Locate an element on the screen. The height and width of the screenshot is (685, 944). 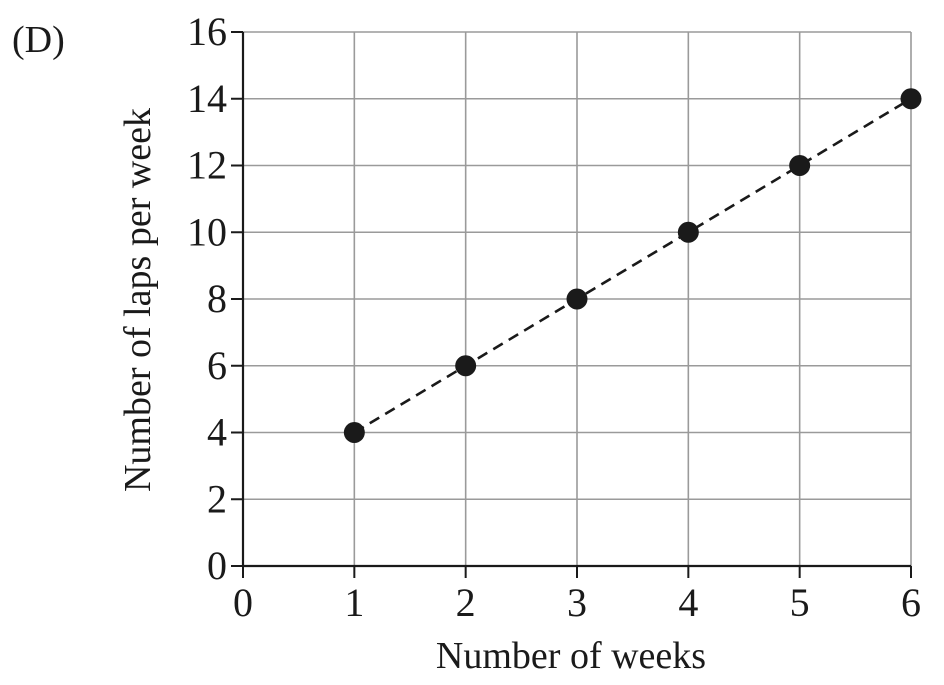
y-axis-title: Number of laps per week is located at coordinates (138, 300).